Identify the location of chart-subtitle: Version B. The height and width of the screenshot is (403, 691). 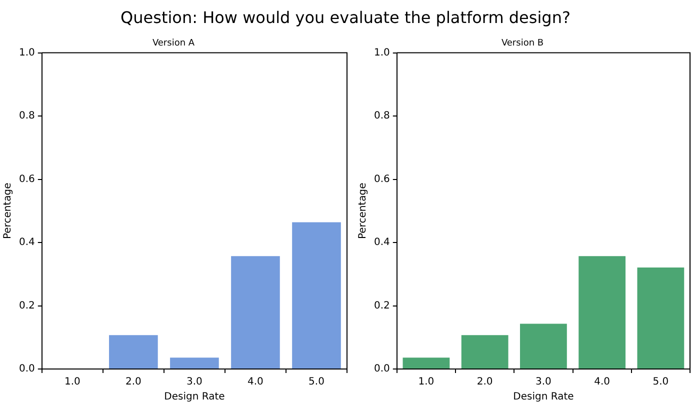
(522, 43).